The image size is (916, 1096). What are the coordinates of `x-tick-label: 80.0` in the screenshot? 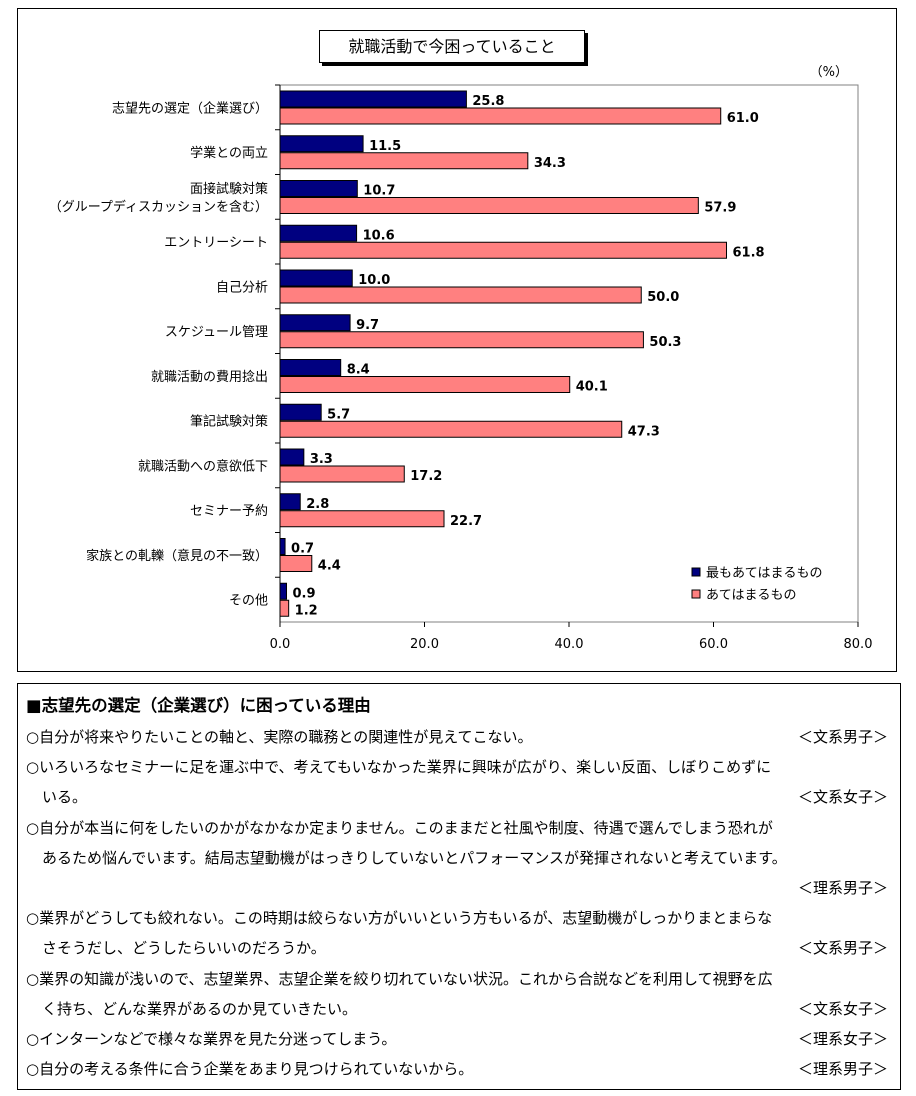 It's located at (858, 644).